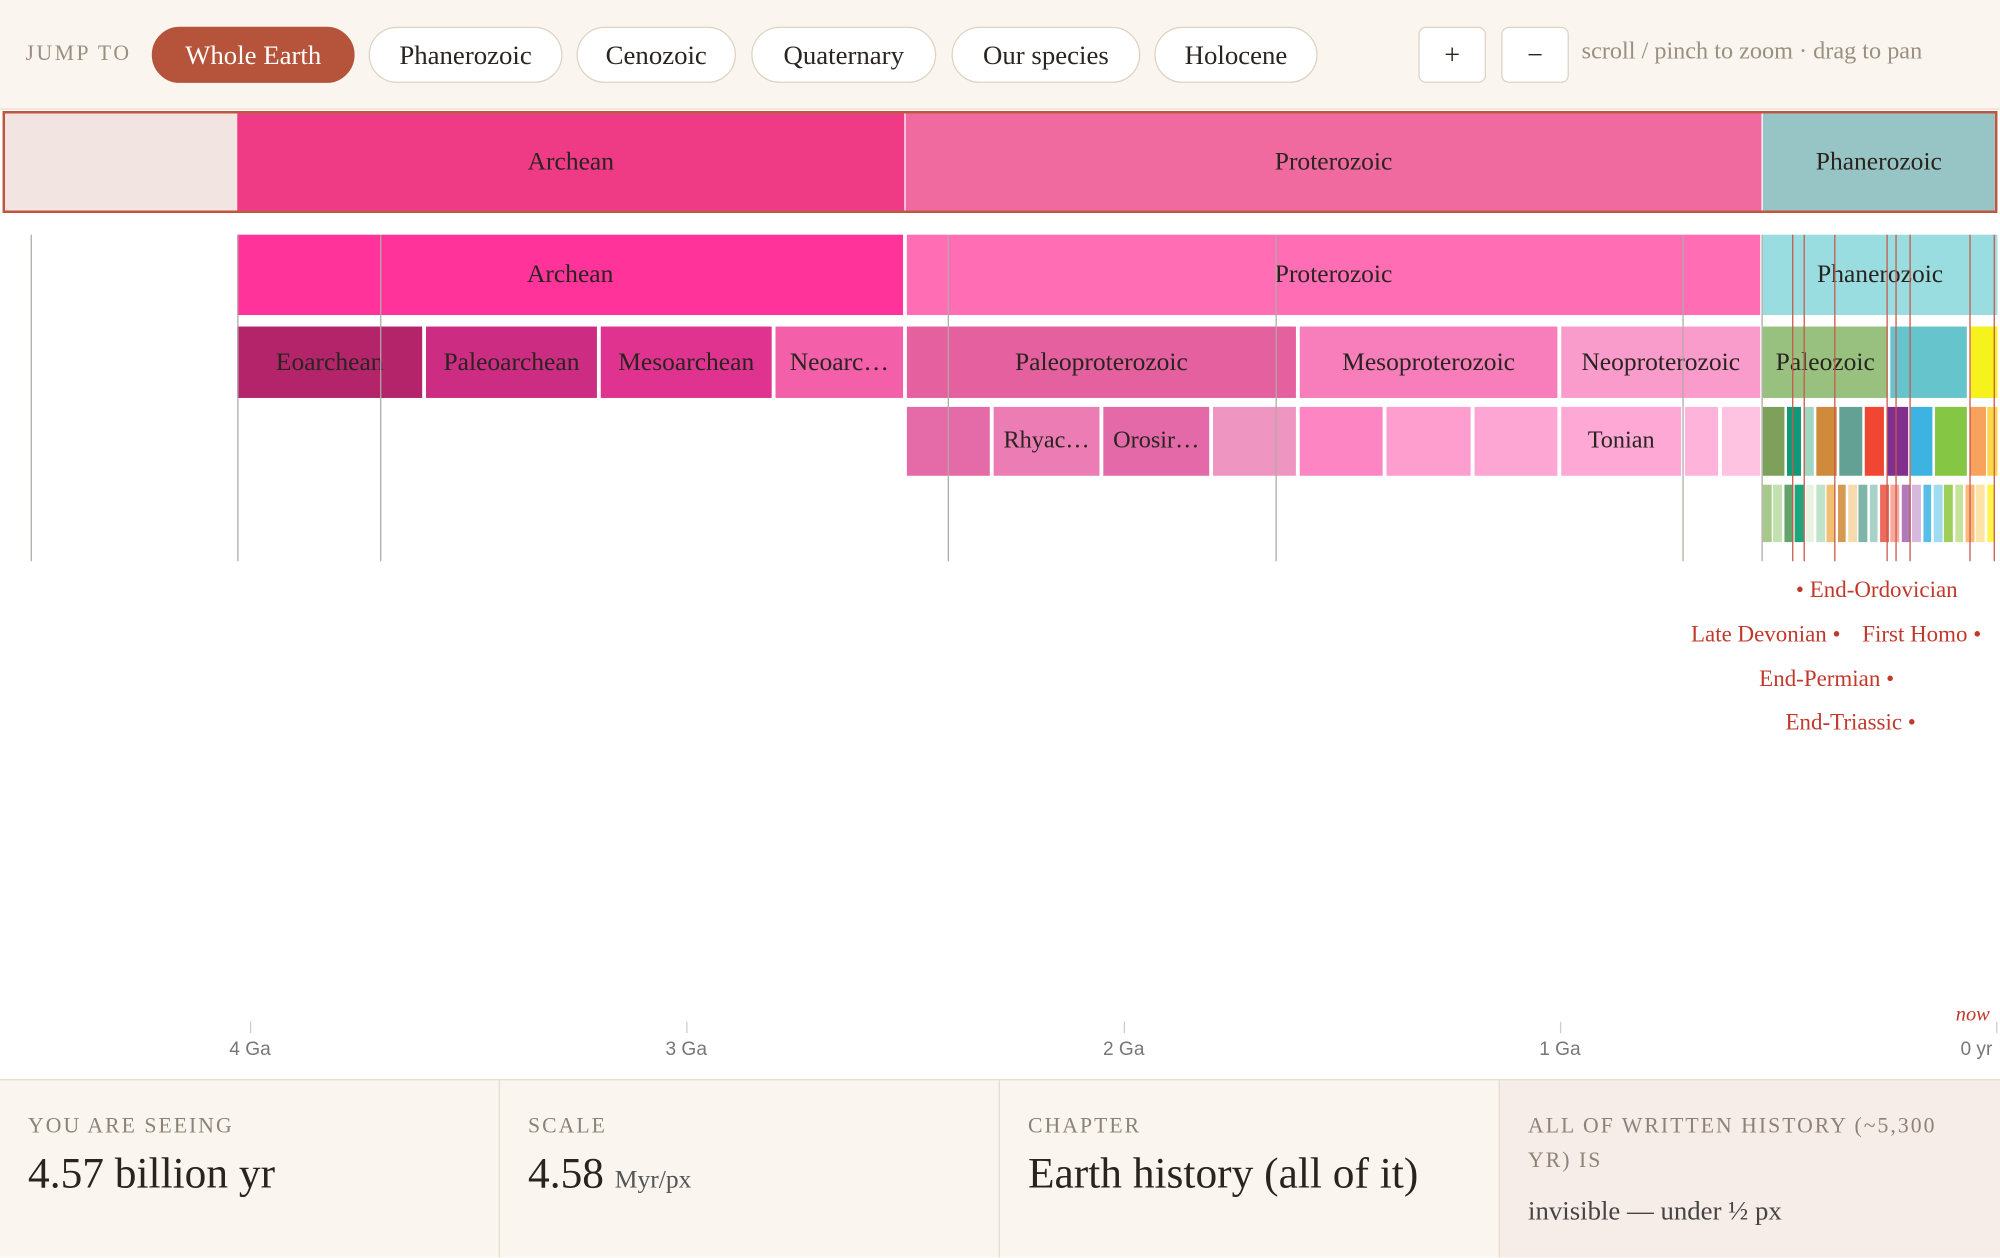  What do you see at coordinates (1223, 1174) in the screenshot?
I see `stat-value: Earth history (all of it)` at bounding box center [1223, 1174].